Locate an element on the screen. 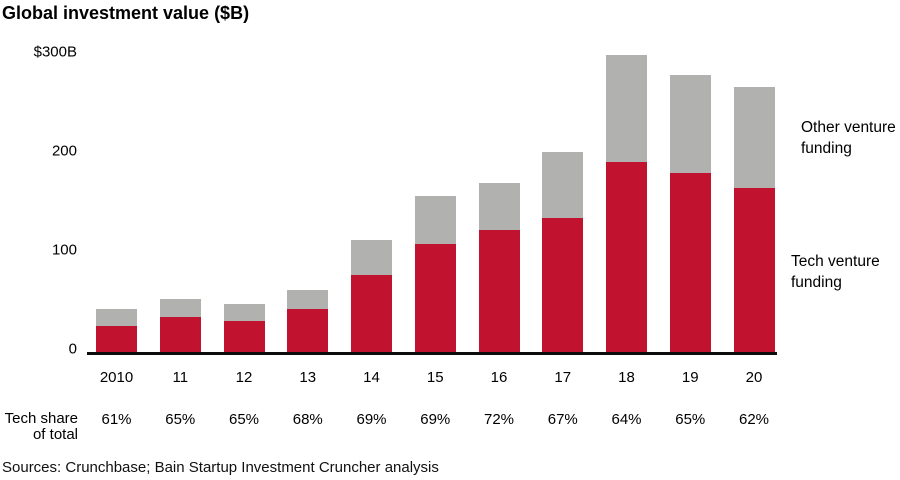 This screenshot has width=900, height=480. x-label-20: 20 is located at coordinates (754, 377).